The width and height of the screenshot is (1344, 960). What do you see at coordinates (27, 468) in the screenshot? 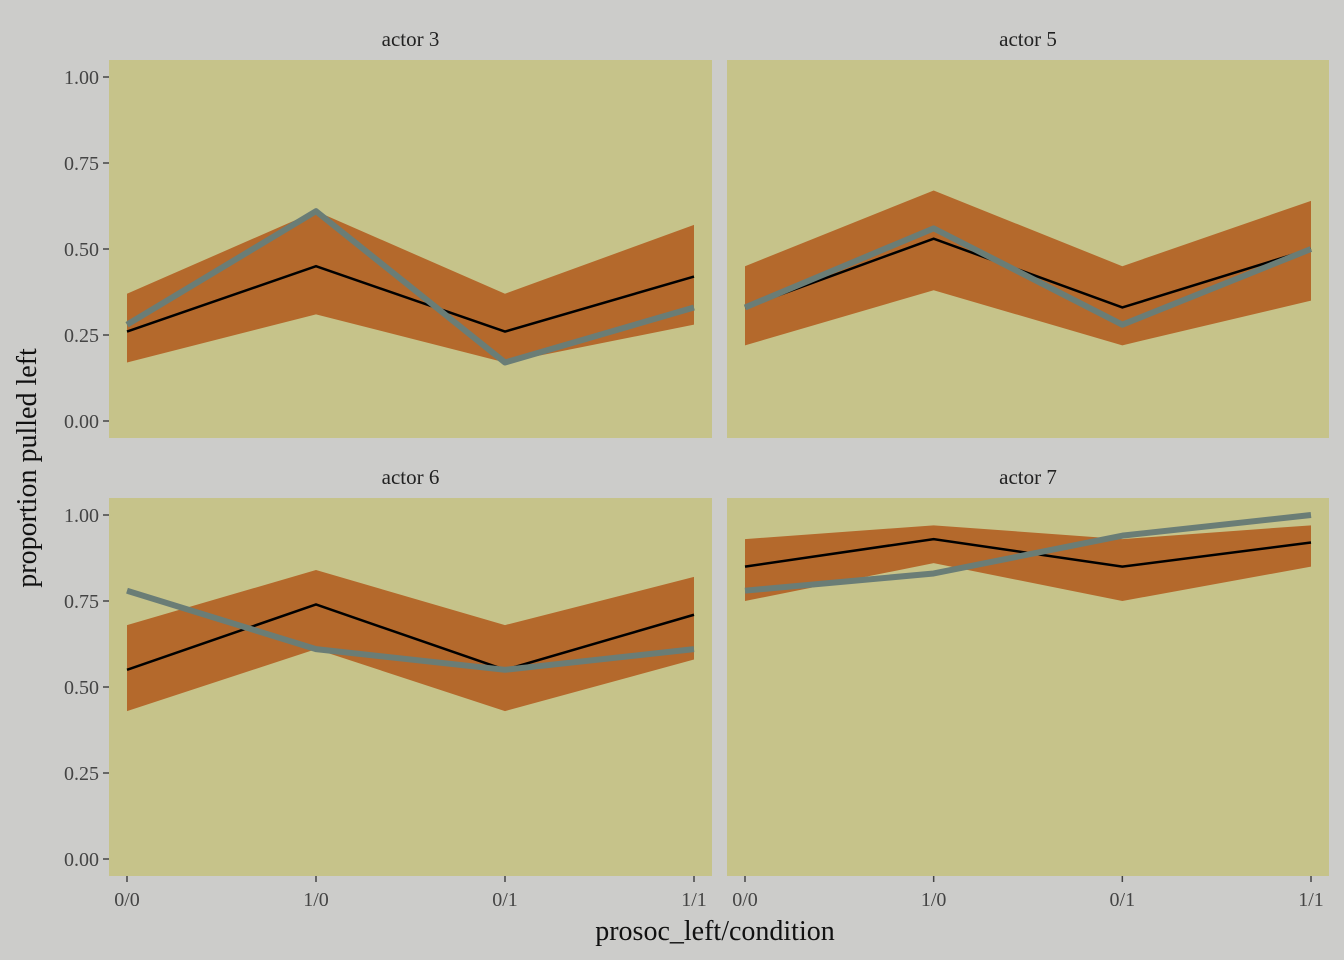
I see `y-axis-title: proportion pulled left` at bounding box center [27, 468].